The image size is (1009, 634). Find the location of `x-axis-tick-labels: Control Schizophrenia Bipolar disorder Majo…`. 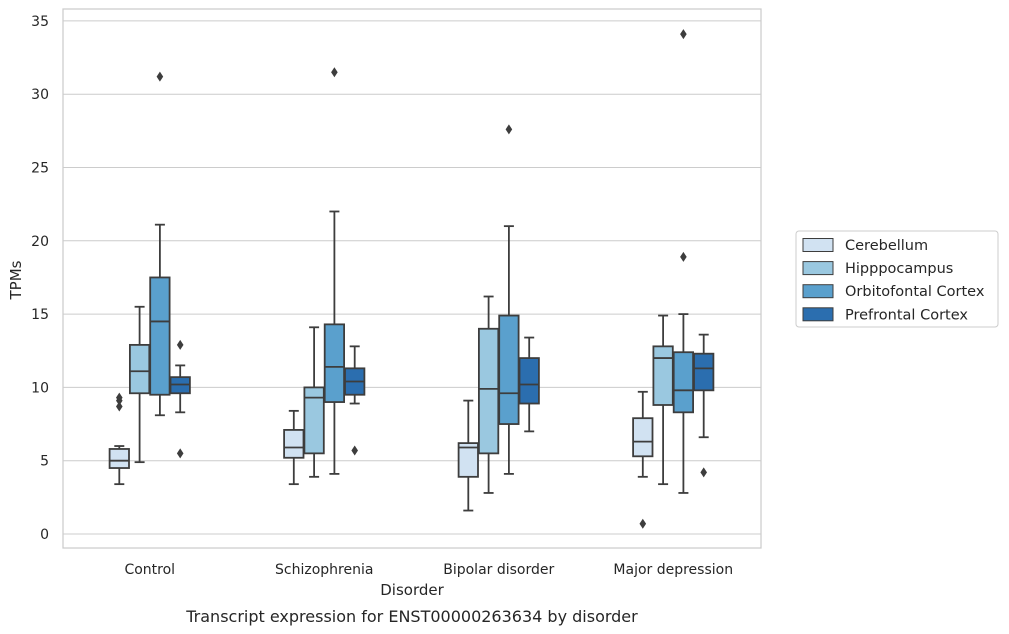

x-axis-tick-labels: Control Schizophrenia Bipolar disorder Majo… is located at coordinates (428, 570).